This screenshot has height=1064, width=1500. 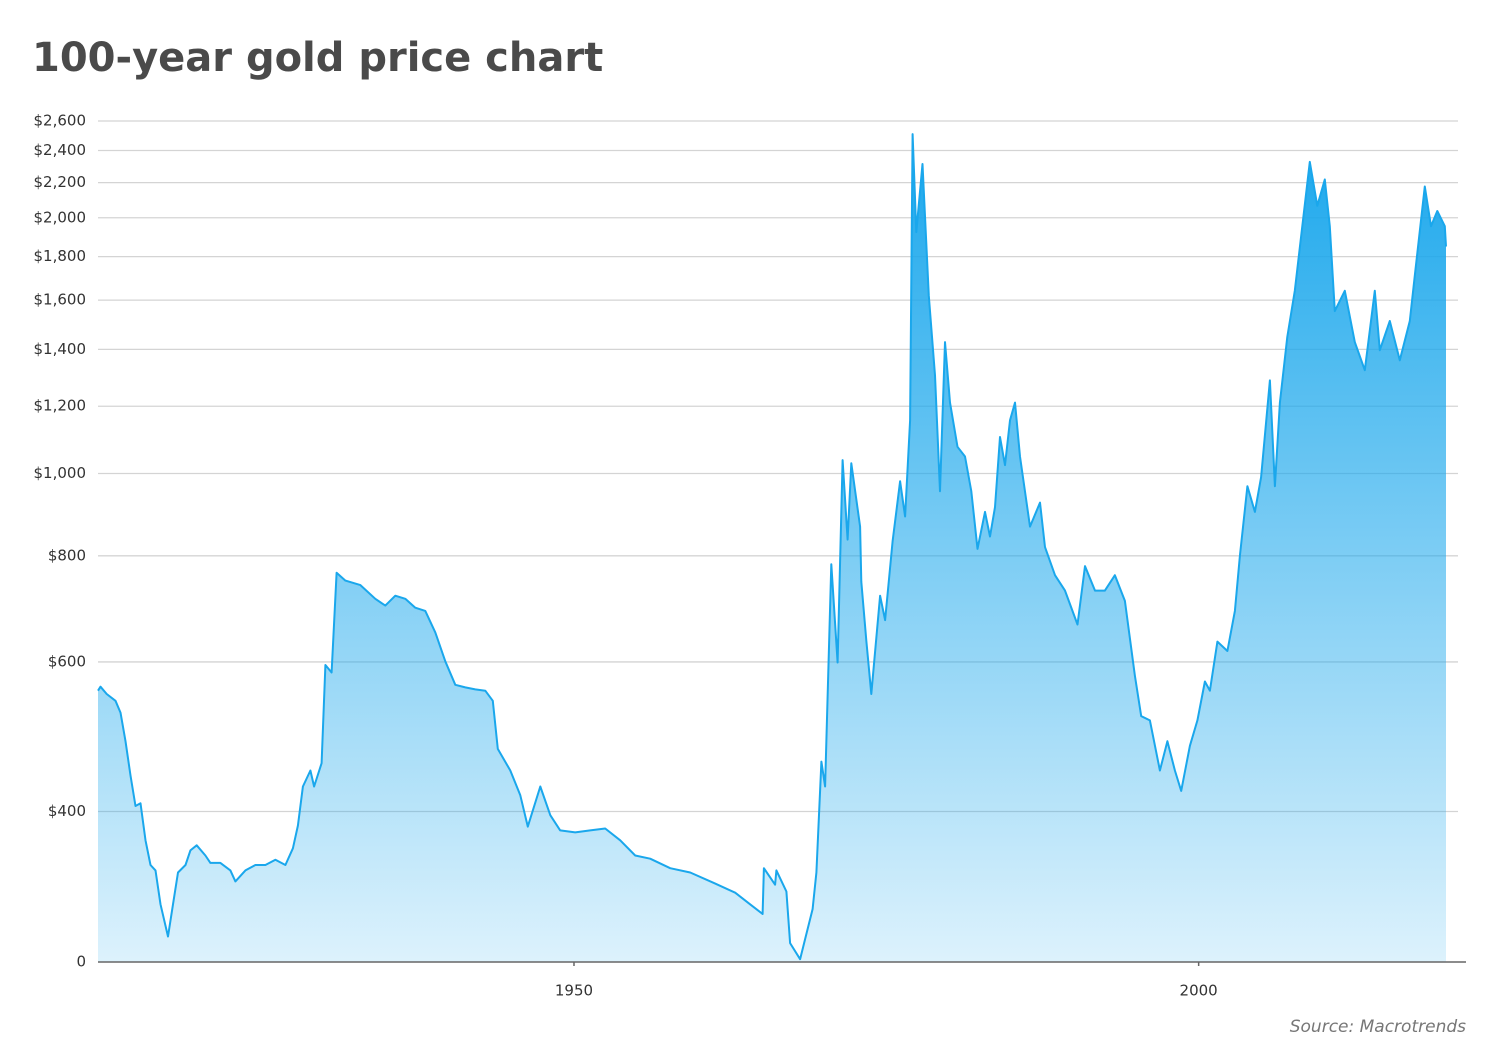 What do you see at coordinates (60, 150) in the screenshot?
I see `y-tick-label: $2,400` at bounding box center [60, 150].